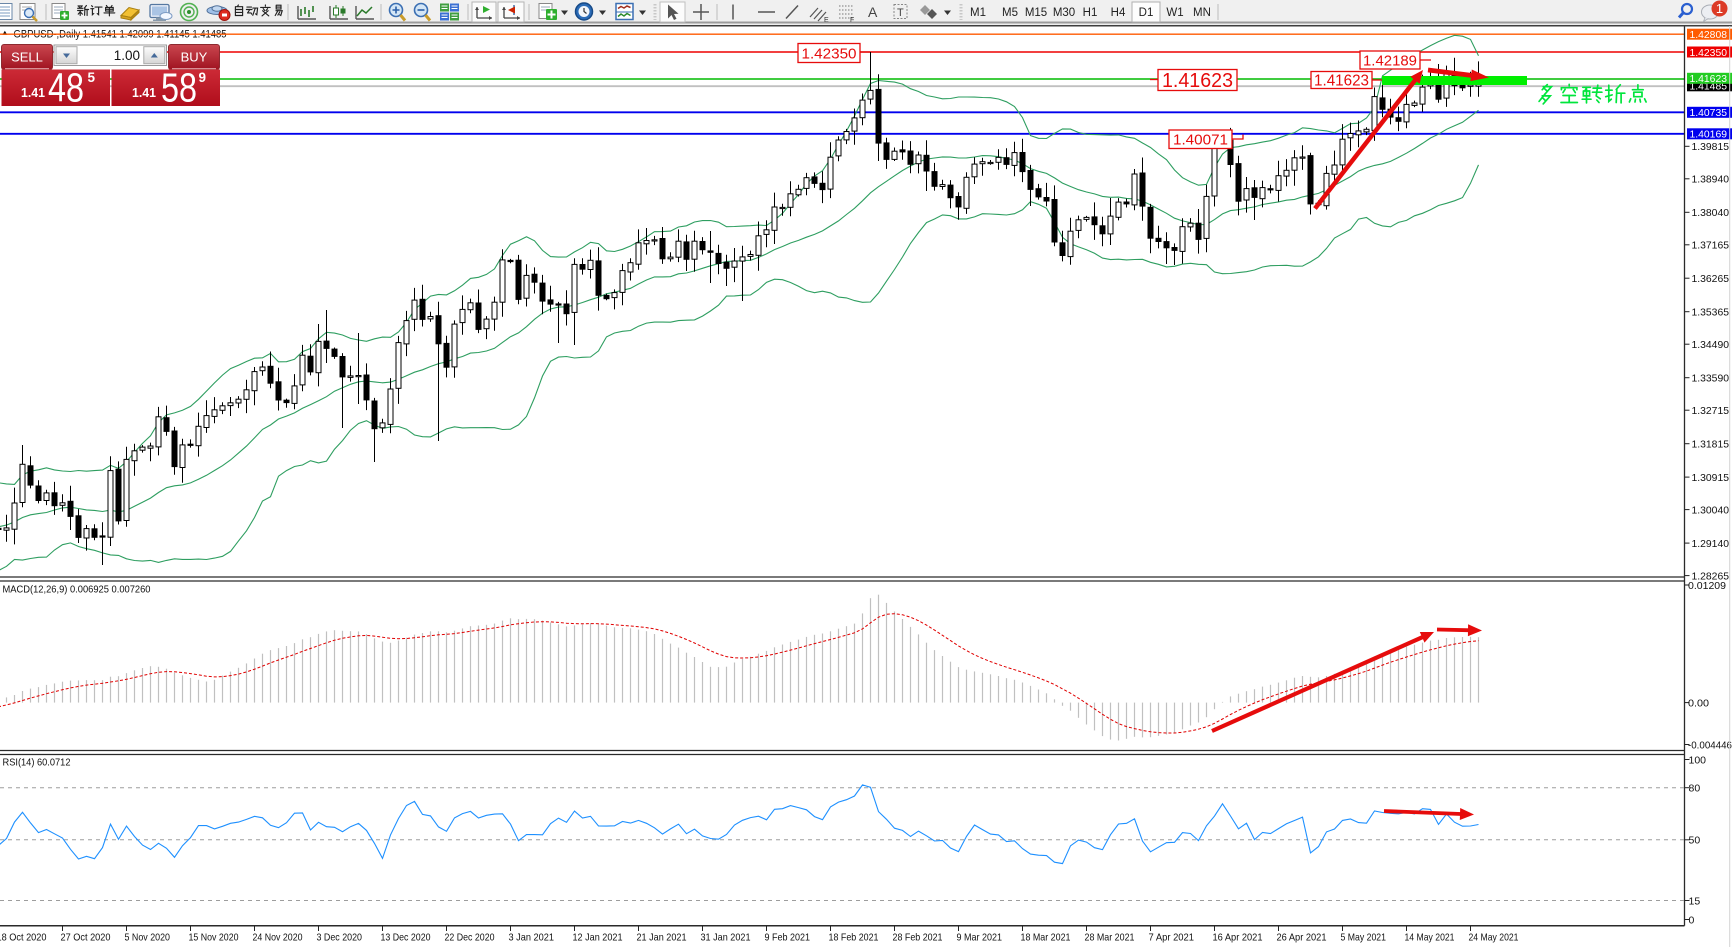 Image resolution: width=1732 pixels, height=952 pixels. Describe the element at coordinates (1711, 445) in the screenshot. I see `svg-text: 1.31815` at that location.